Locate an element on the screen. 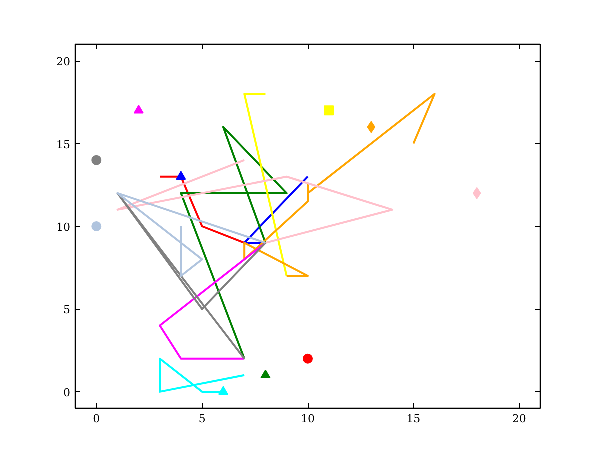  x-tick-label: 15 is located at coordinates (413, 419).